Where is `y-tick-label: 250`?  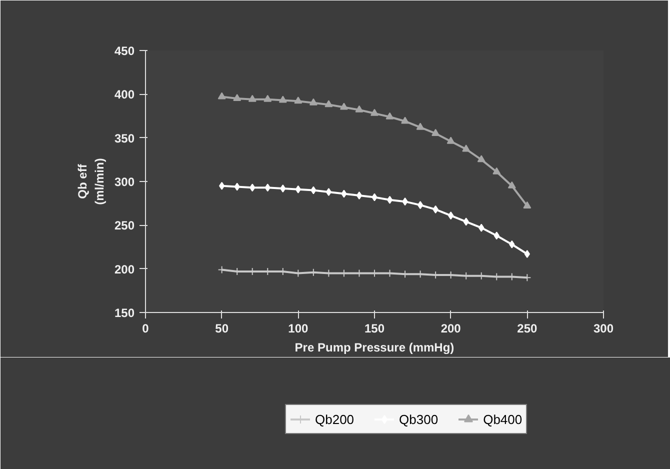 y-tick-label: 250 is located at coordinates (124, 225).